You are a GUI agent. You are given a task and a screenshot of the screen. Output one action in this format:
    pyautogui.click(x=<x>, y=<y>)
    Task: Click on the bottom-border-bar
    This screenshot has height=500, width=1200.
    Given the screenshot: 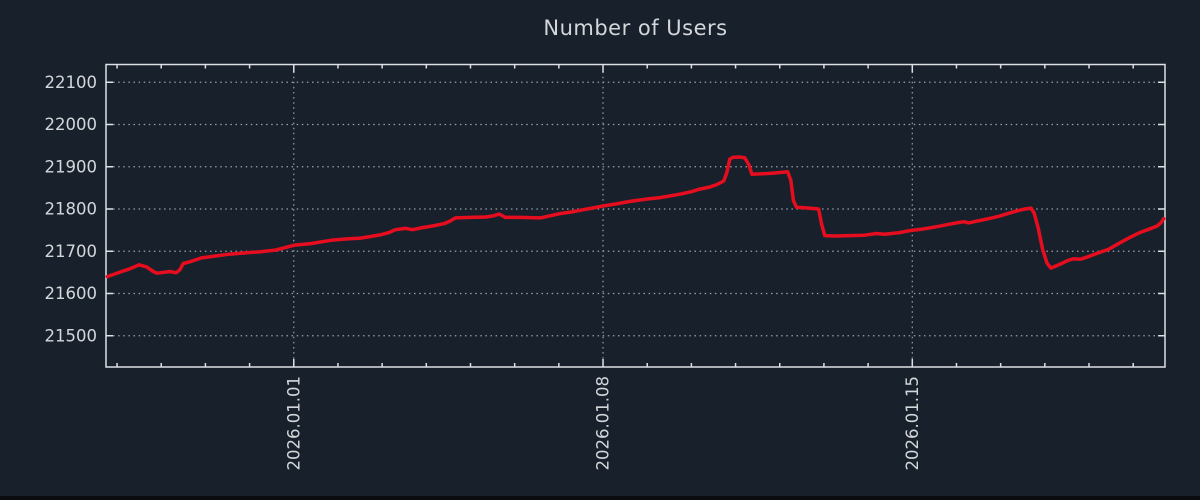 What is the action you would take?
    pyautogui.click(x=600, y=498)
    